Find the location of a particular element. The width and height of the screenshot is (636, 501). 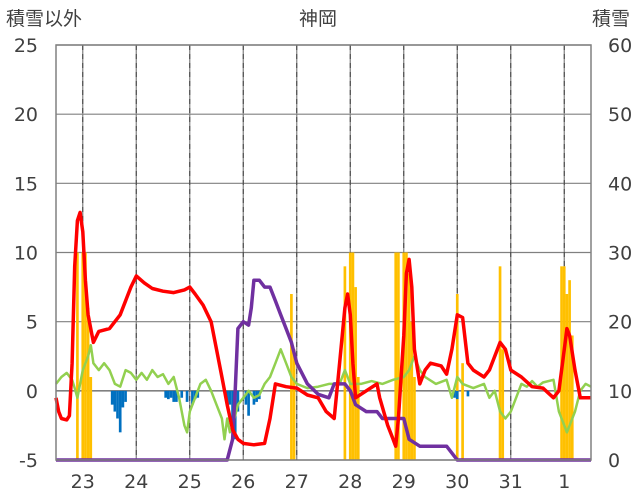

left-tick-label: 10 is located at coordinates (26, 254).